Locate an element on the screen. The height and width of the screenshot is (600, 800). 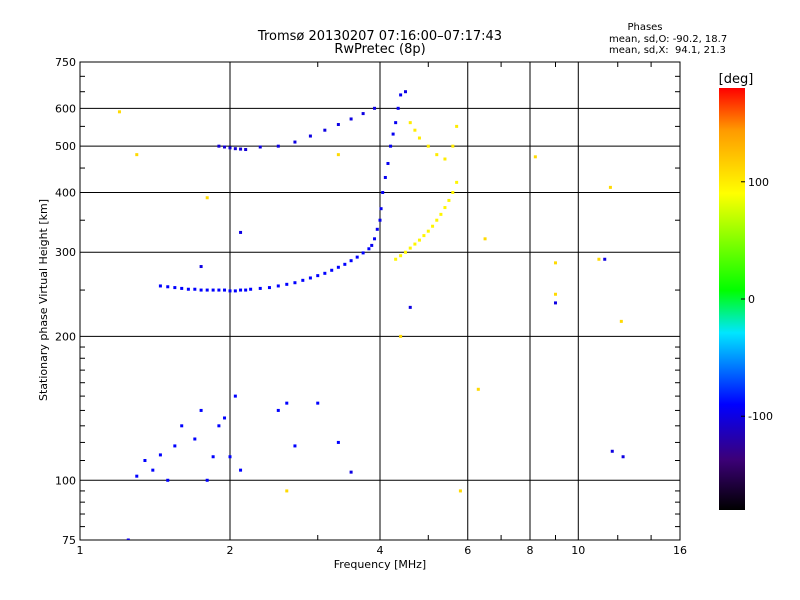
x-axis-label: Frequency [MHz] is located at coordinates (380, 564).